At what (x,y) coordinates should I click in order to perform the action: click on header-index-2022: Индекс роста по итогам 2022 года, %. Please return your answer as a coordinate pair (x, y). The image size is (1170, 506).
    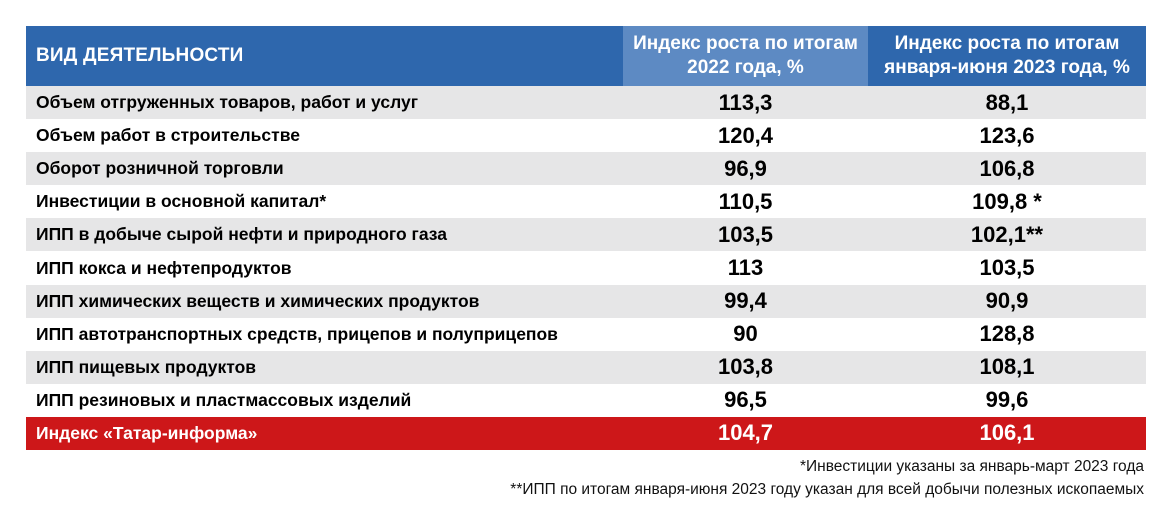
    Looking at the image, I should click on (745, 56).